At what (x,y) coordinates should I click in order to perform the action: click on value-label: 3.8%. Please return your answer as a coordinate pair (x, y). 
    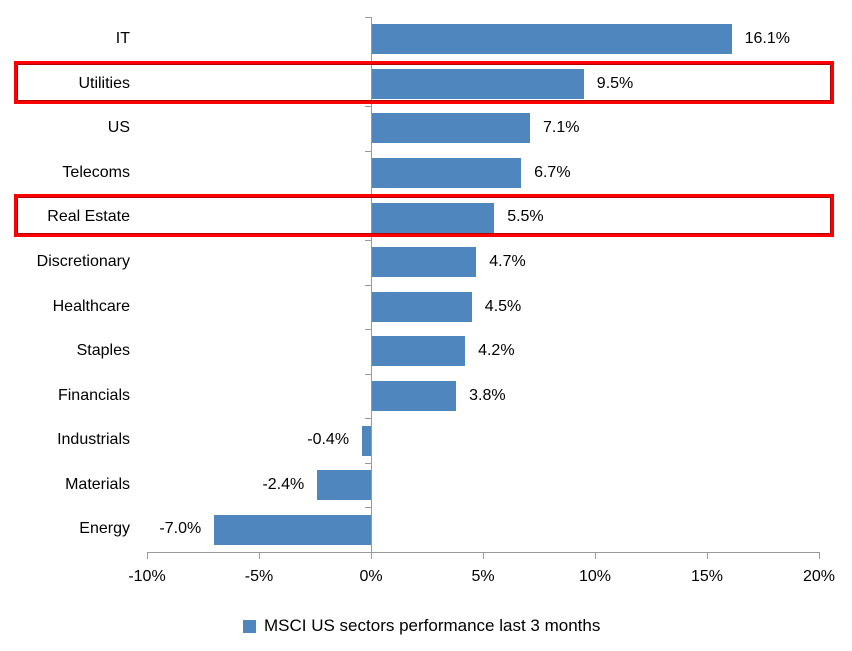
    Looking at the image, I should click on (487, 395).